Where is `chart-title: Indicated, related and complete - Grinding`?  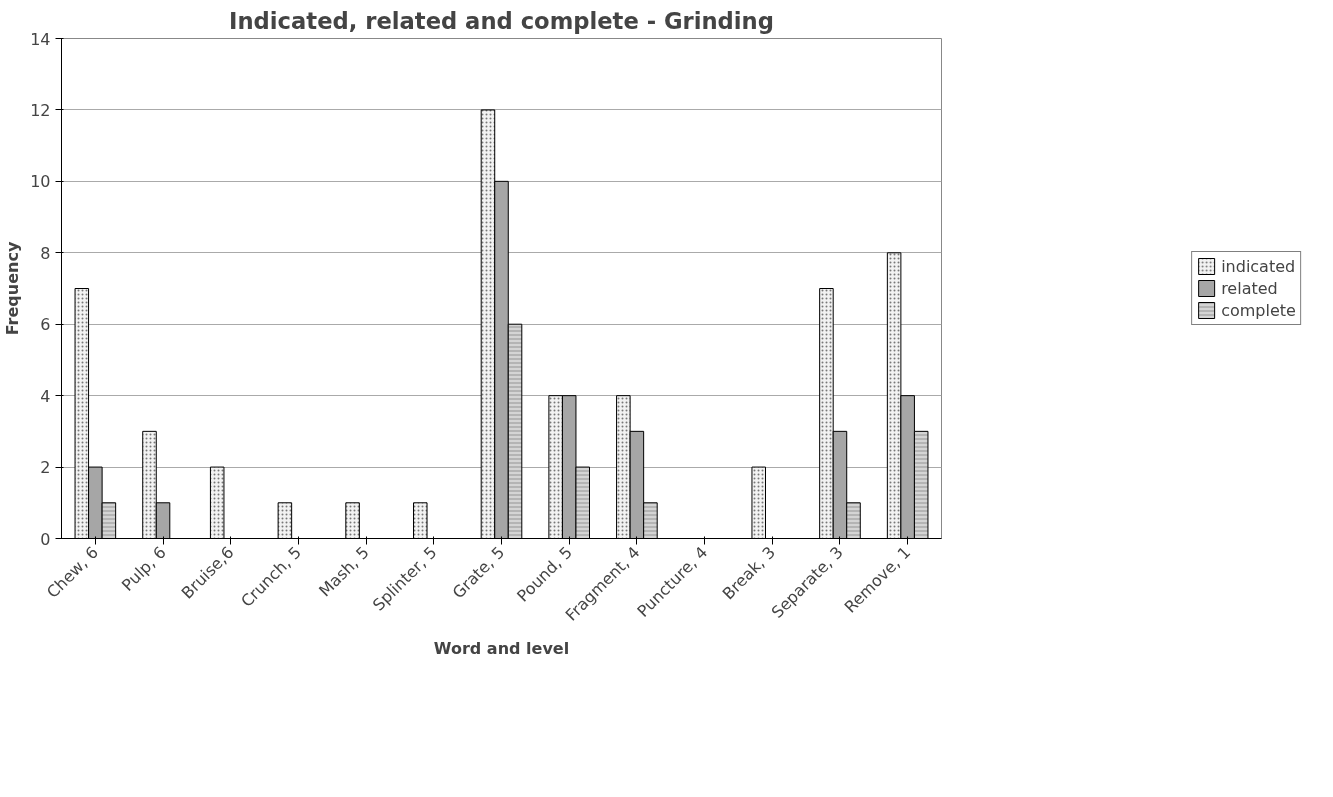
chart-title: Indicated, related and complete - Grinding is located at coordinates (501, 20).